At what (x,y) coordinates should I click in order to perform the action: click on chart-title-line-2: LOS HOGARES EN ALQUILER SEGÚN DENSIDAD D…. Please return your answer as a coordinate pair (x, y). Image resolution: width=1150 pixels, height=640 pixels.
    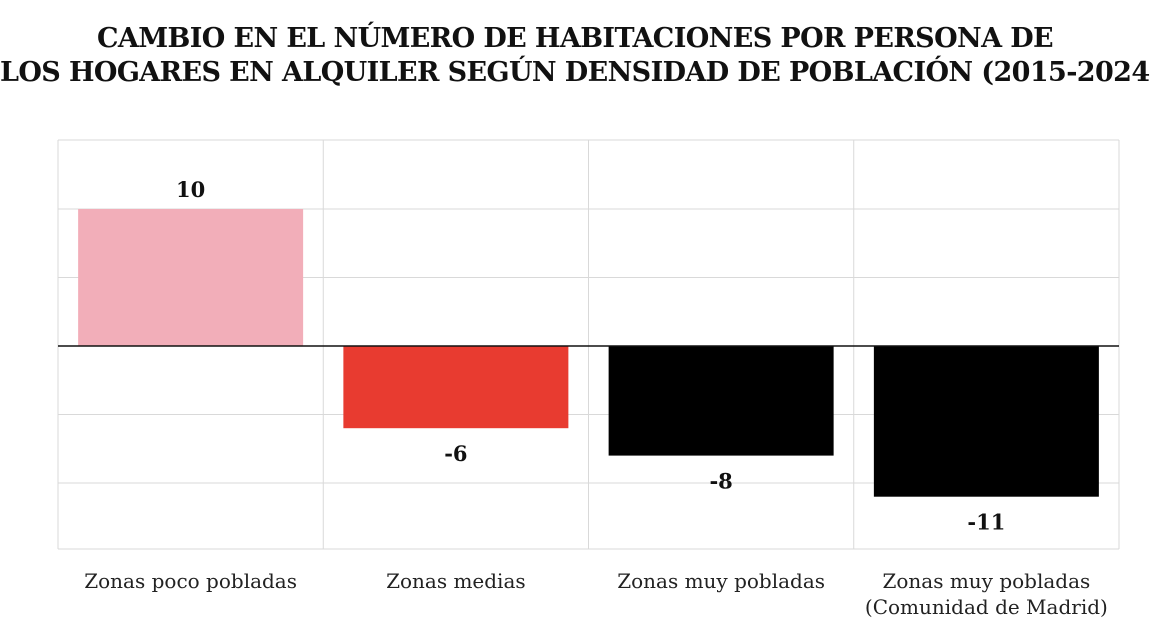
    Looking at the image, I should click on (575, 72).